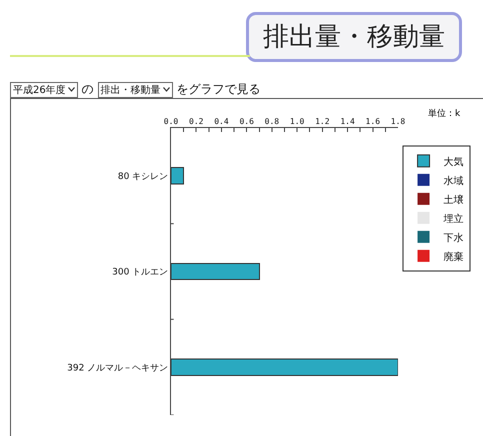  Describe the element at coordinates (44, 90) in the screenshot. I see `dropdown-field: 平成26年度` at that location.